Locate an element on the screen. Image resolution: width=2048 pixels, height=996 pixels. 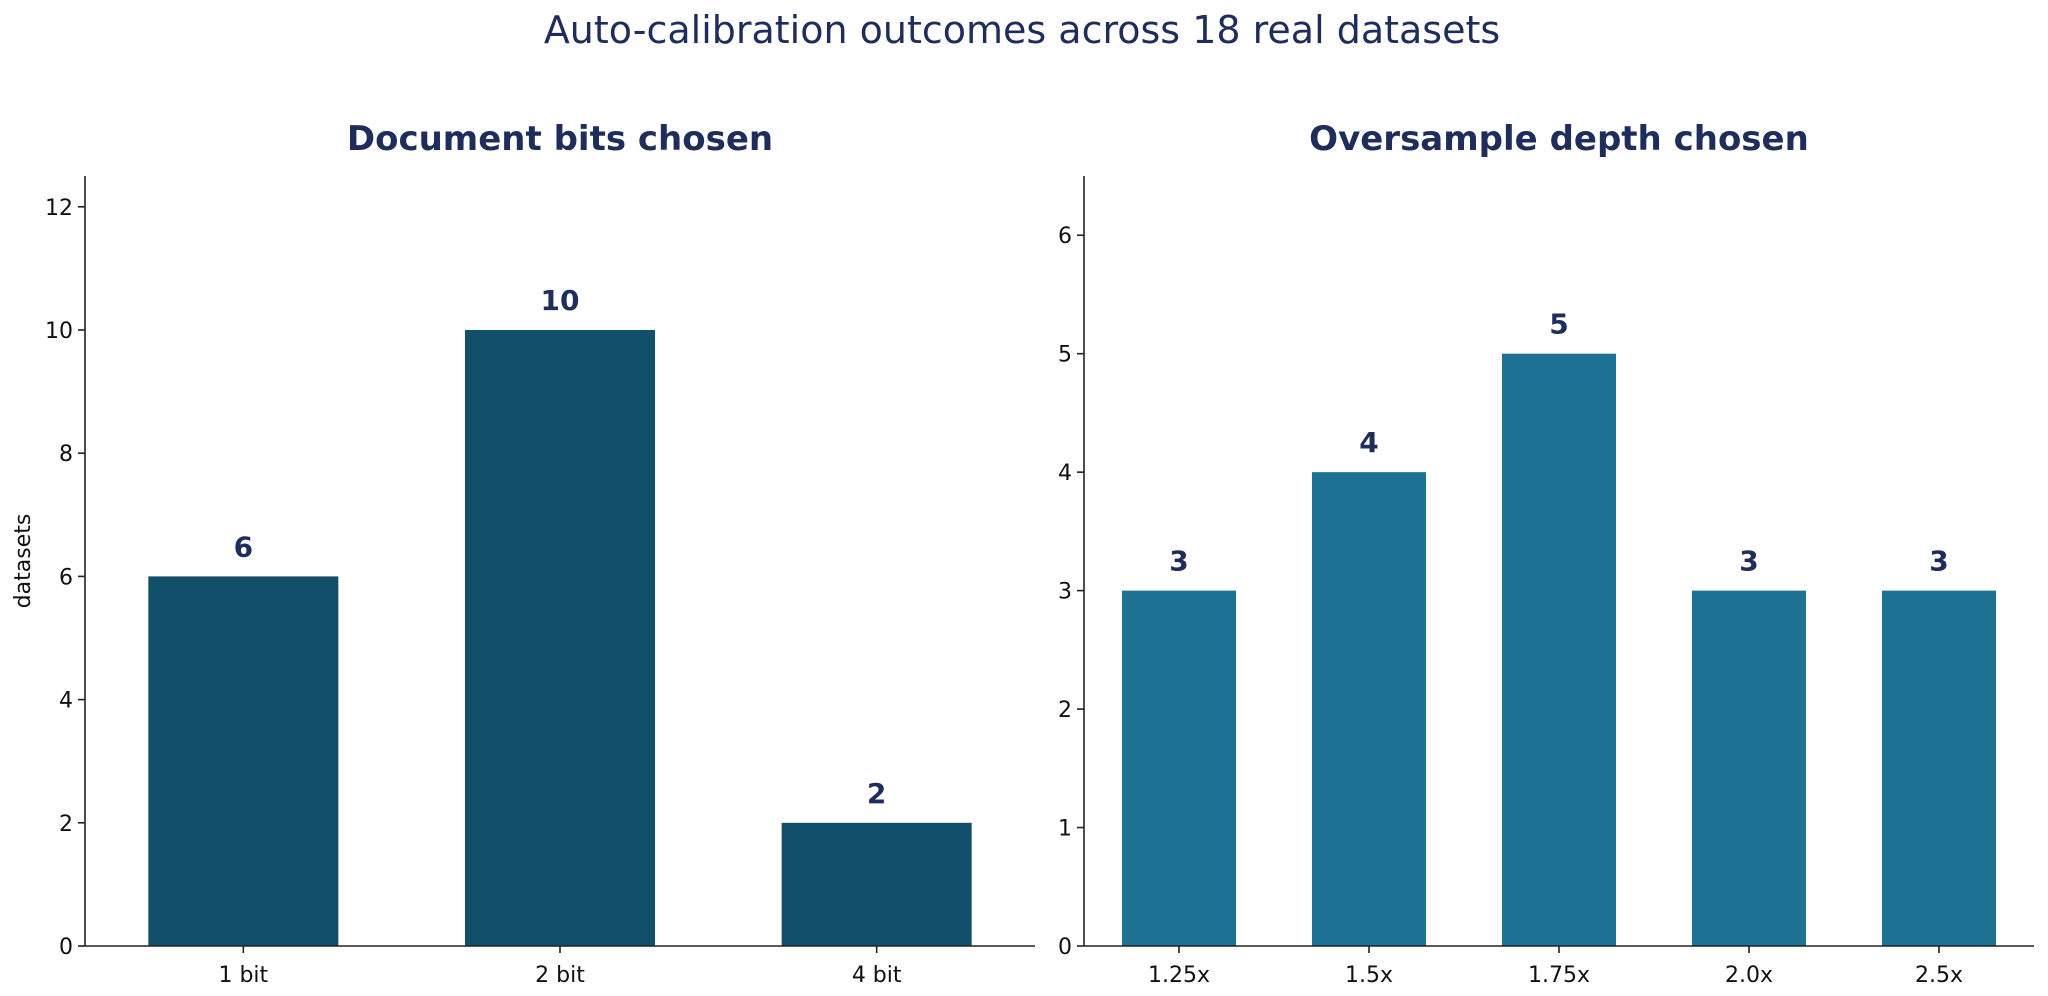
panel-title: Document bits chosen is located at coordinates (560, 139).